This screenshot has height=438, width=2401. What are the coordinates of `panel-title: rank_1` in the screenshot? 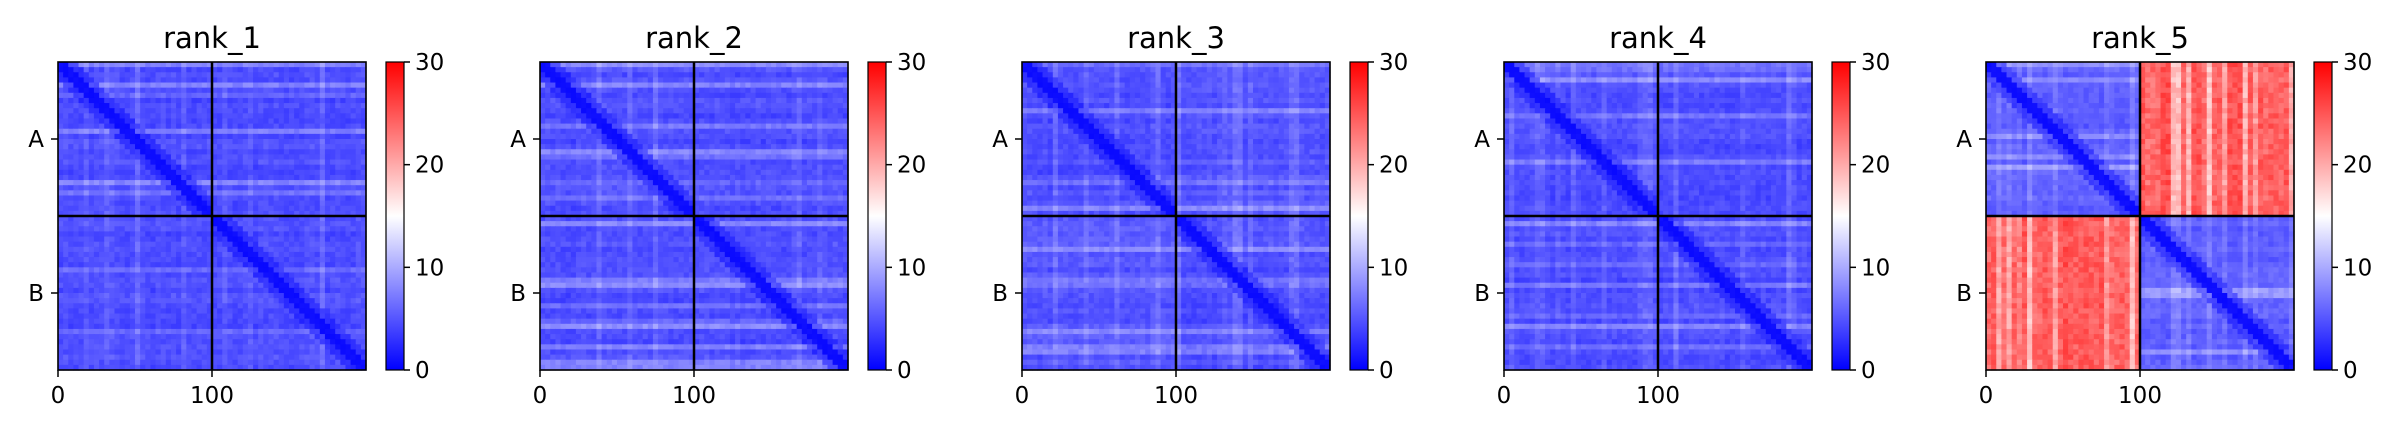 It's located at (212, 38).